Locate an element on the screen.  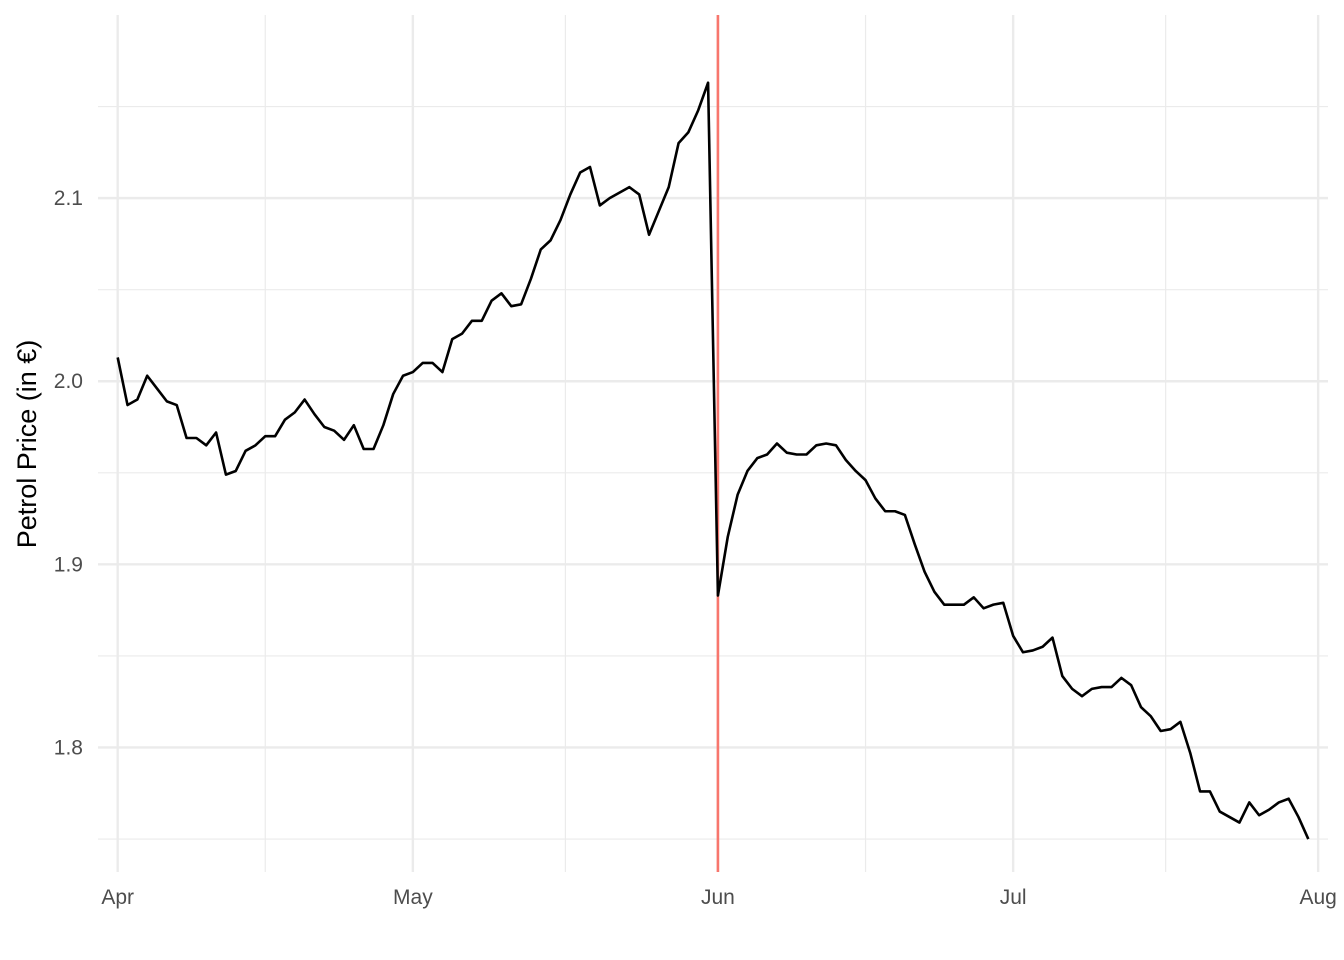
y-axis-title: Petrol Price (in €) is located at coordinates (27, 444).